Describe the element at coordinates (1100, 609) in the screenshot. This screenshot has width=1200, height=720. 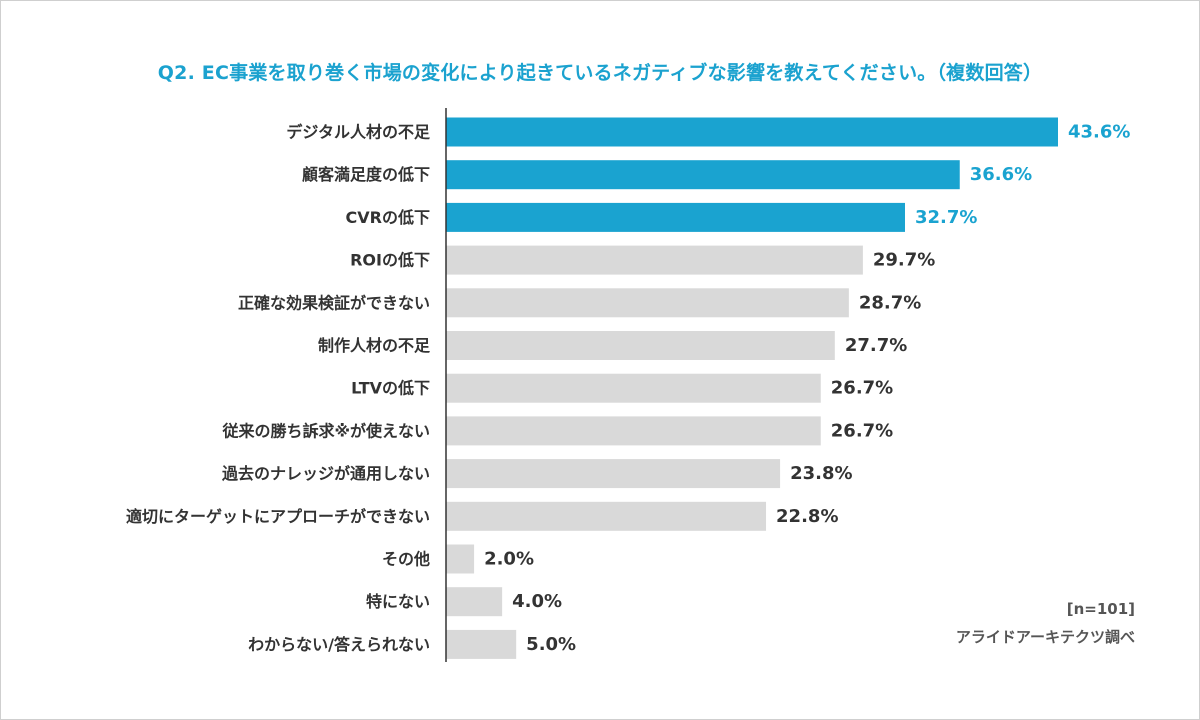
I see `sample-size-note: [n=101]` at that location.